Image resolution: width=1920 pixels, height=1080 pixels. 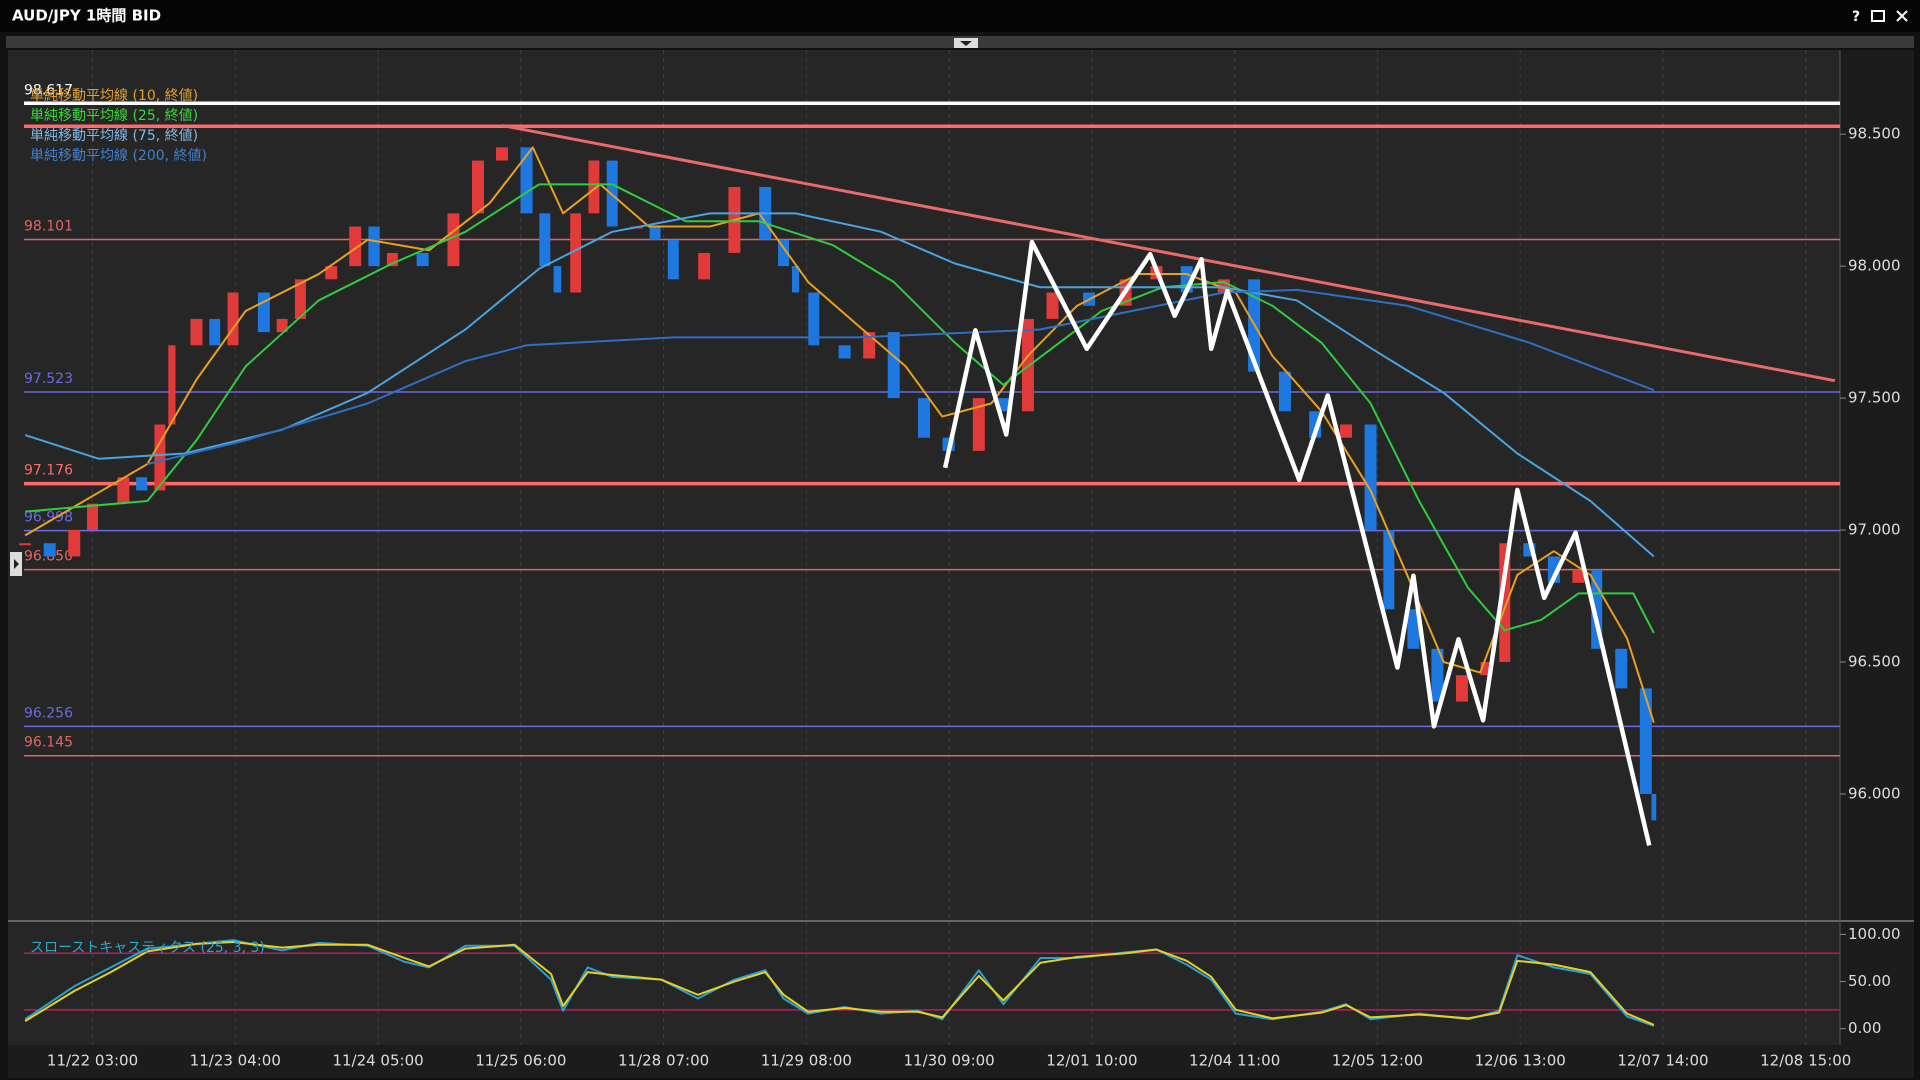 What do you see at coordinates (48, 226) in the screenshot?
I see `level-label: 98.101` at bounding box center [48, 226].